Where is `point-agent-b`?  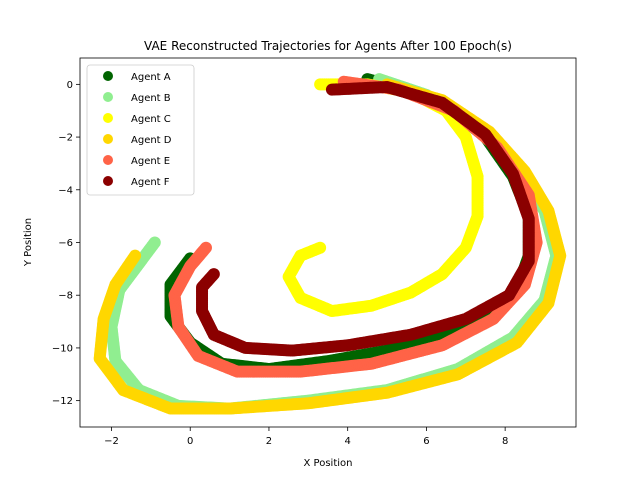 point-agent-b is located at coordinates (154, 242).